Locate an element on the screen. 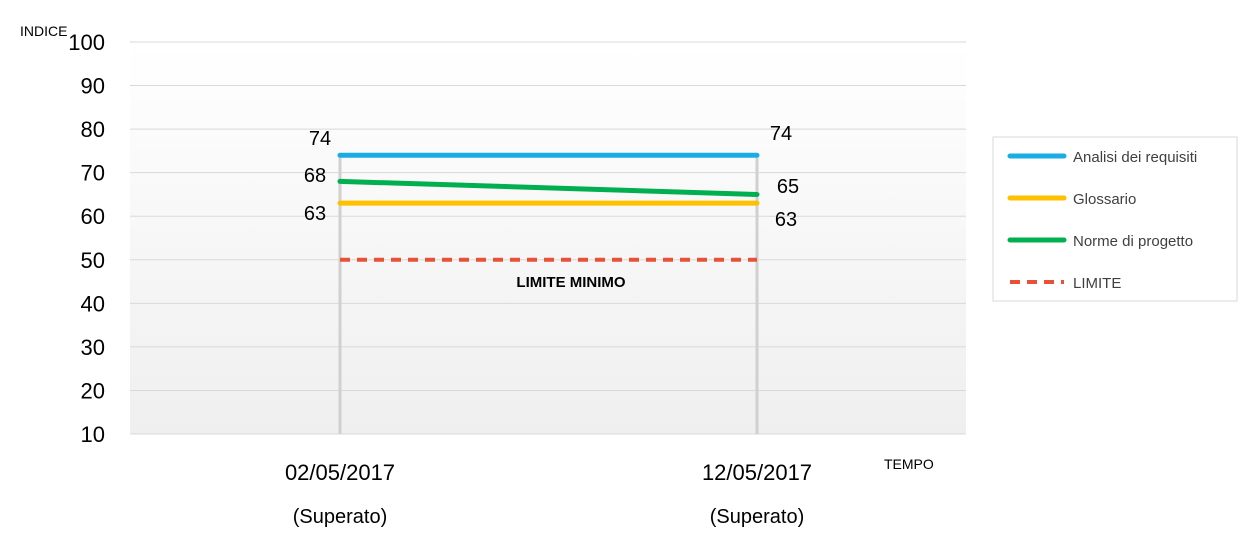 This screenshot has height=548, width=1248. y-axis-ticks: 10 20 30 40 50 60 70 80 90 100 is located at coordinates (86, 238).